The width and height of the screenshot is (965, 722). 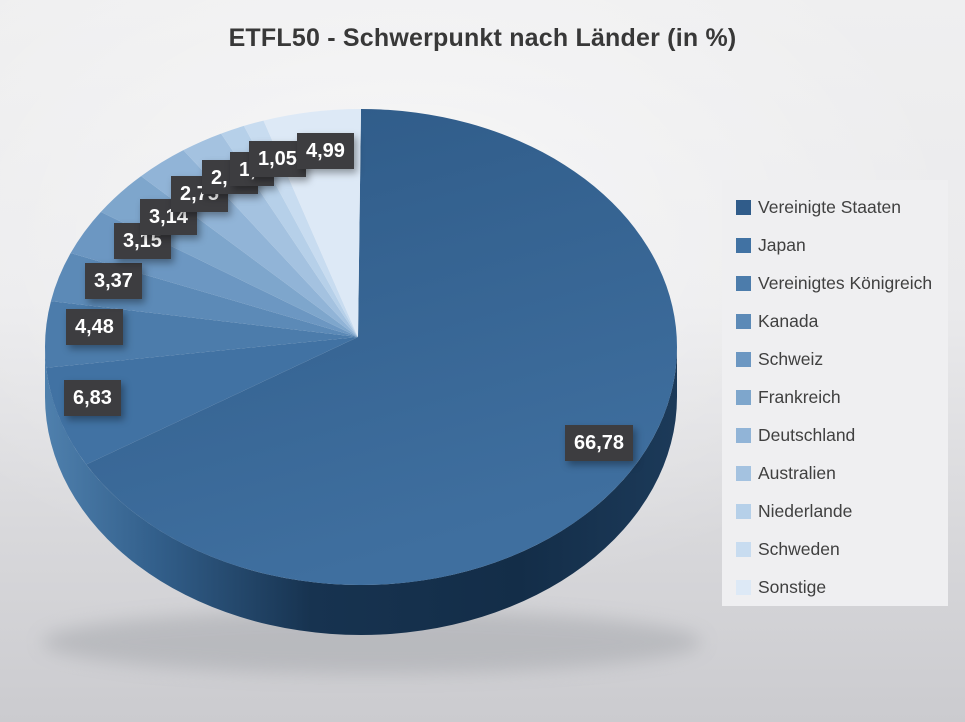 What do you see at coordinates (743, 397) in the screenshot?
I see `legend-swatch-frankreich` at bounding box center [743, 397].